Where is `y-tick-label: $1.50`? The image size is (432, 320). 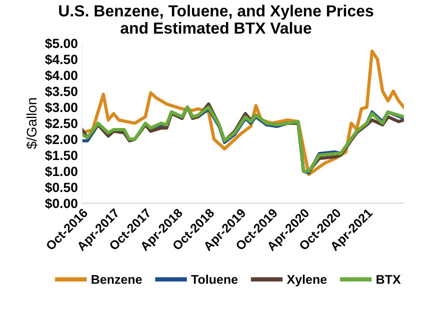 y-tick-label: $1.50 is located at coordinates (61, 155).